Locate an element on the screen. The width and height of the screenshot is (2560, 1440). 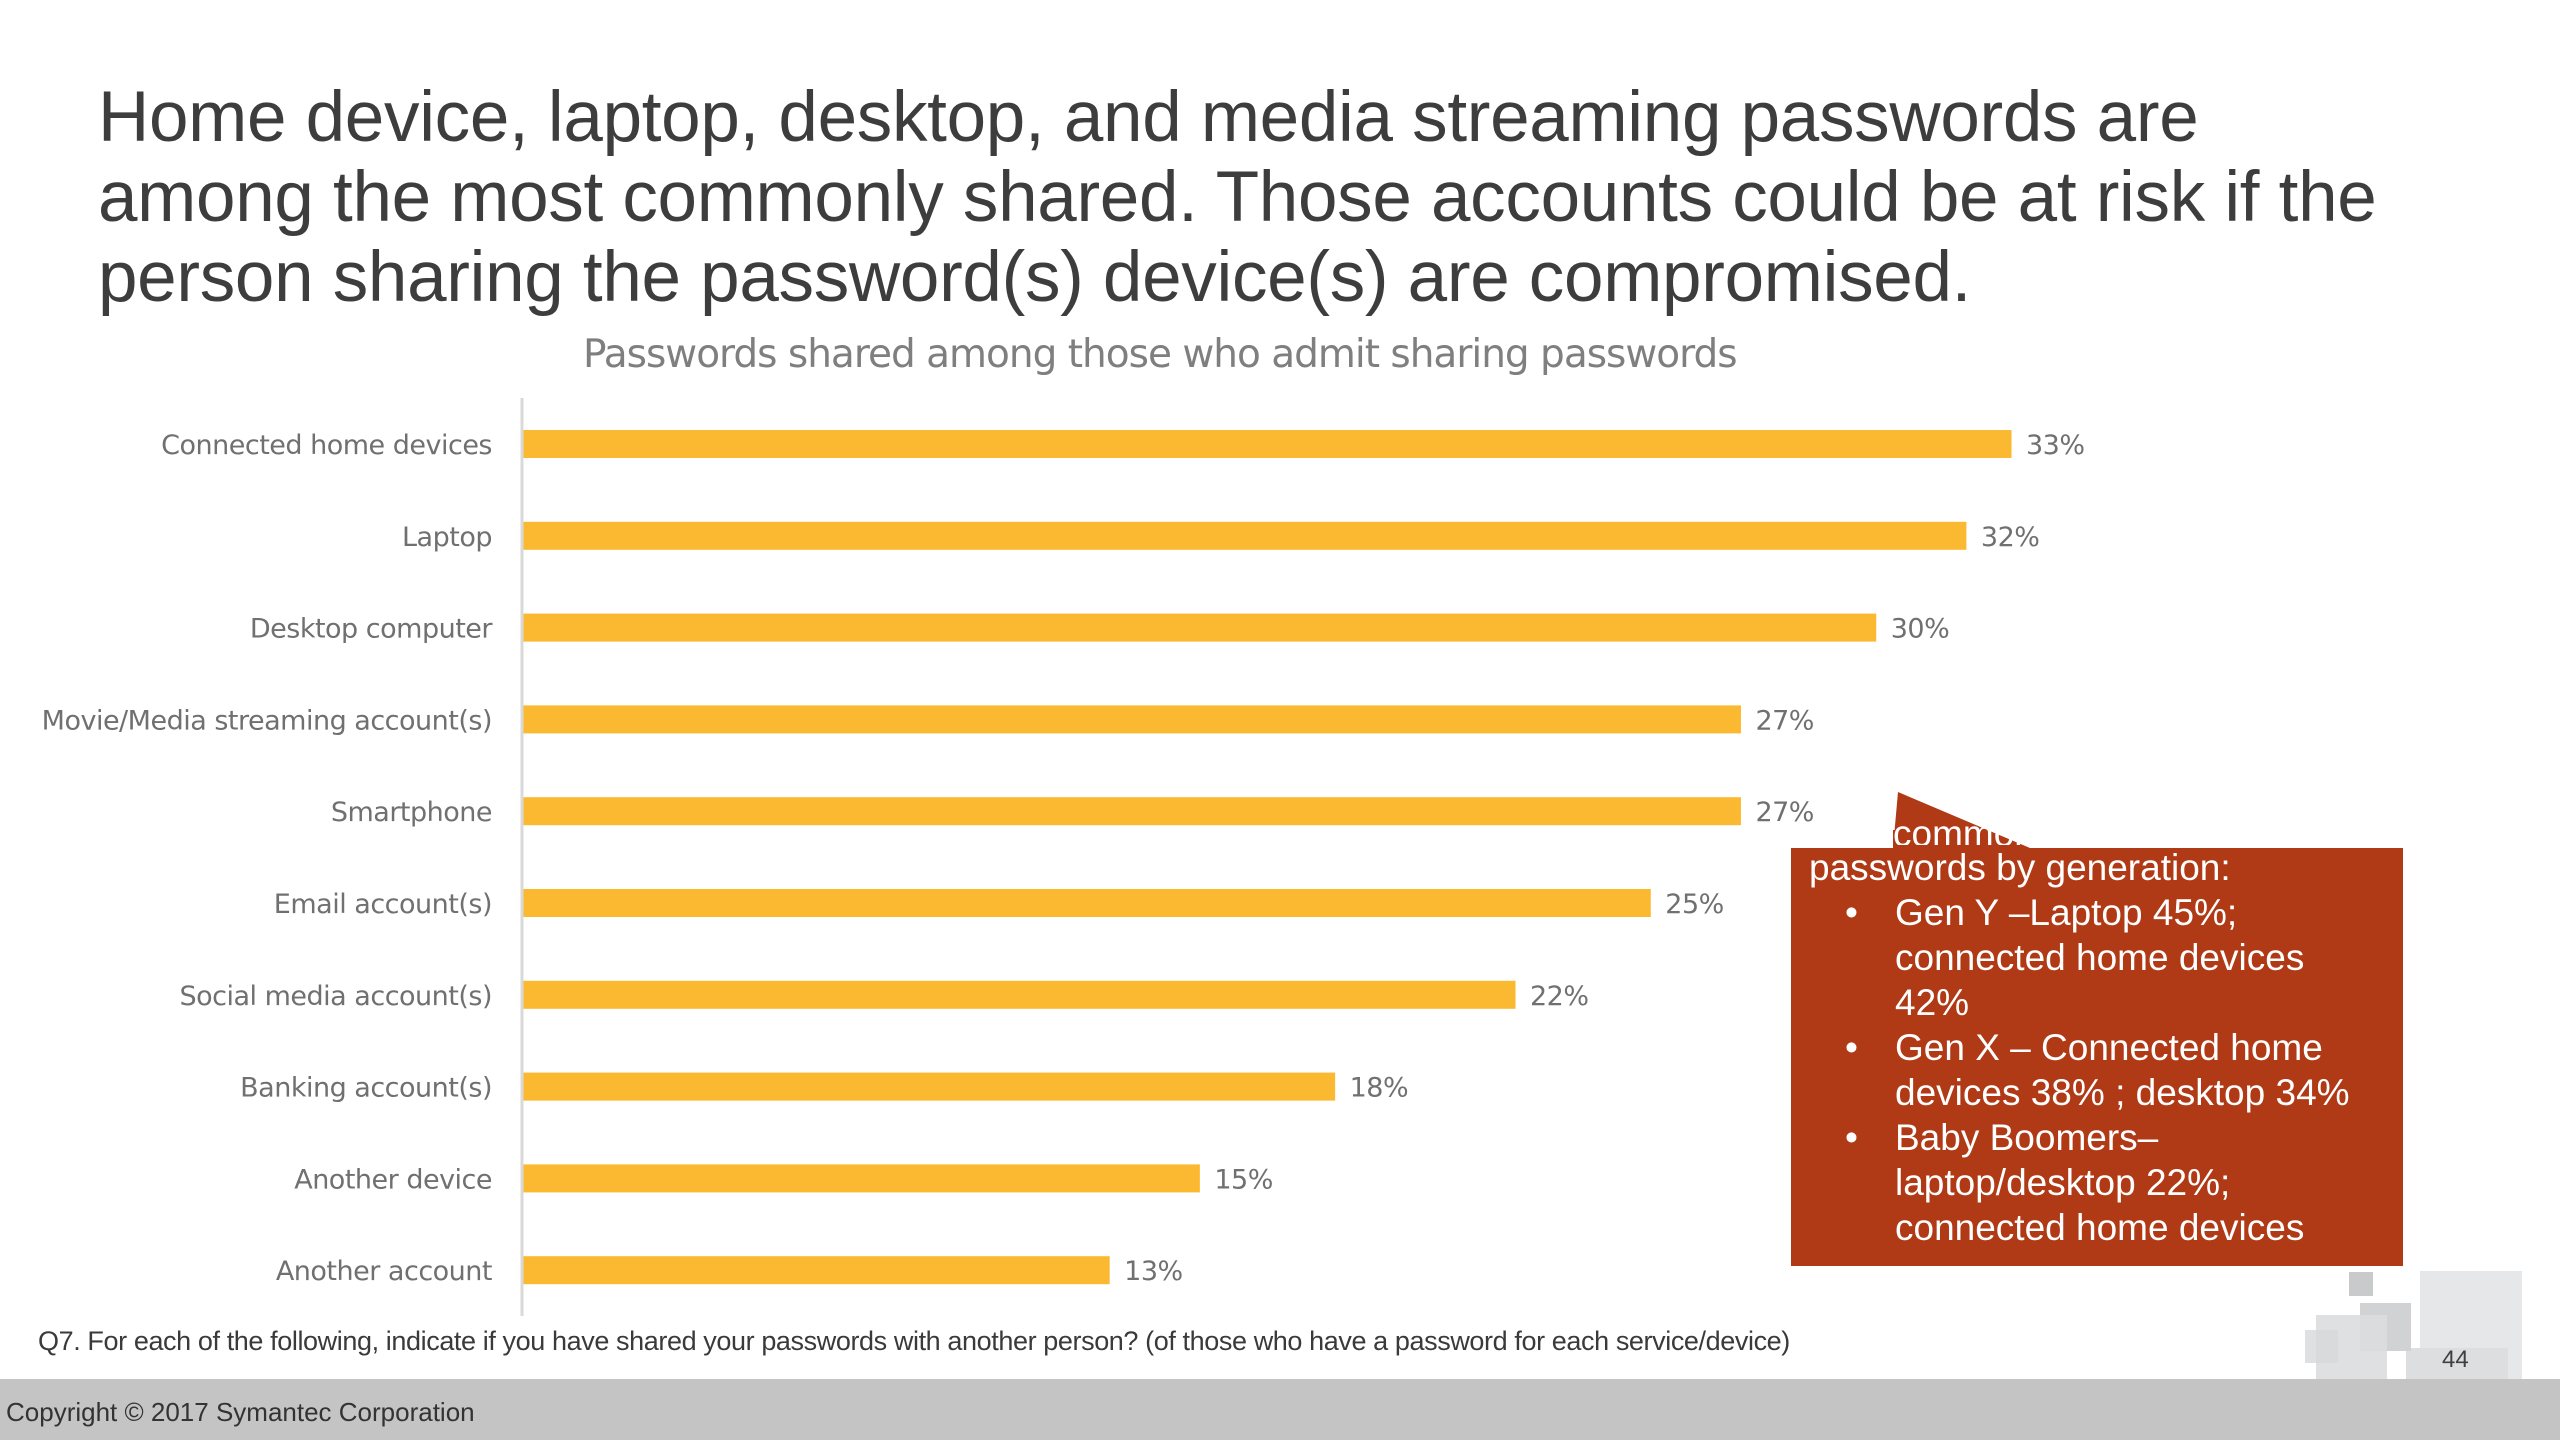
category-label: Laptop is located at coordinates (447, 537).